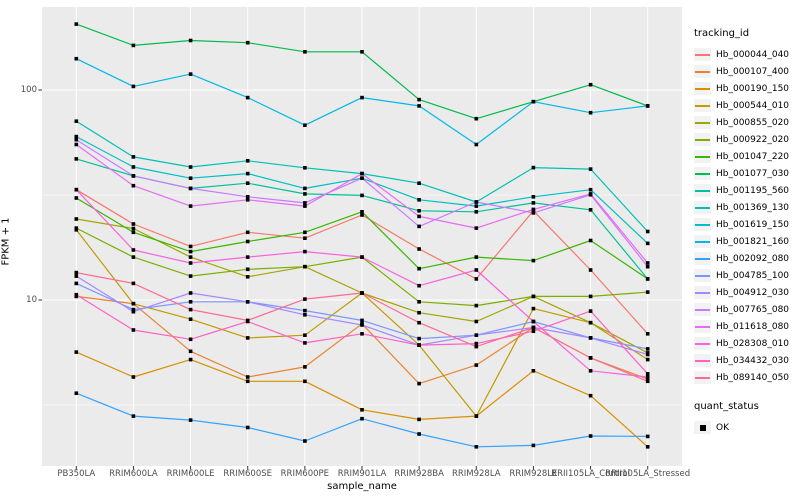 This screenshot has width=800, height=500. Describe the element at coordinates (753, 377) in the screenshot. I see `legend-item-label: Hb_089140_050` at that location.